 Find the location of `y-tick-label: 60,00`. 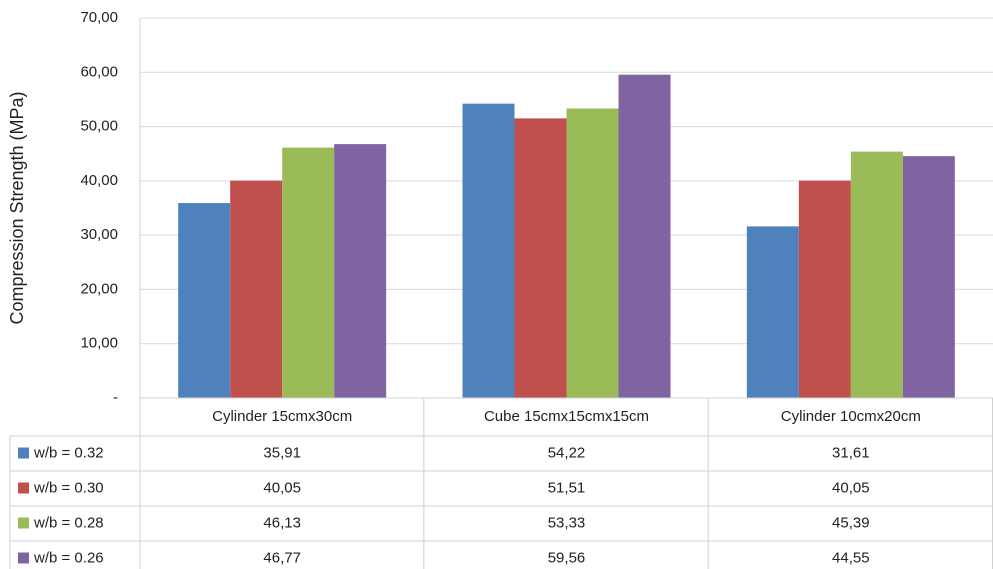

y-tick-label: 60,00 is located at coordinates (99, 71).